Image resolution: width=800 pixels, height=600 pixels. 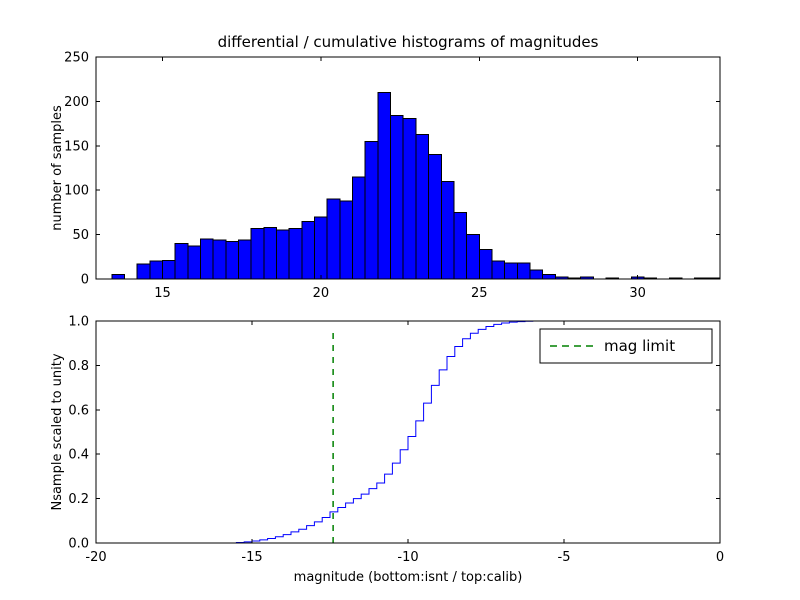 What do you see at coordinates (85, 280) in the screenshot?
I see `top-y-tick-label: 0` at bounding box center [85, 280].